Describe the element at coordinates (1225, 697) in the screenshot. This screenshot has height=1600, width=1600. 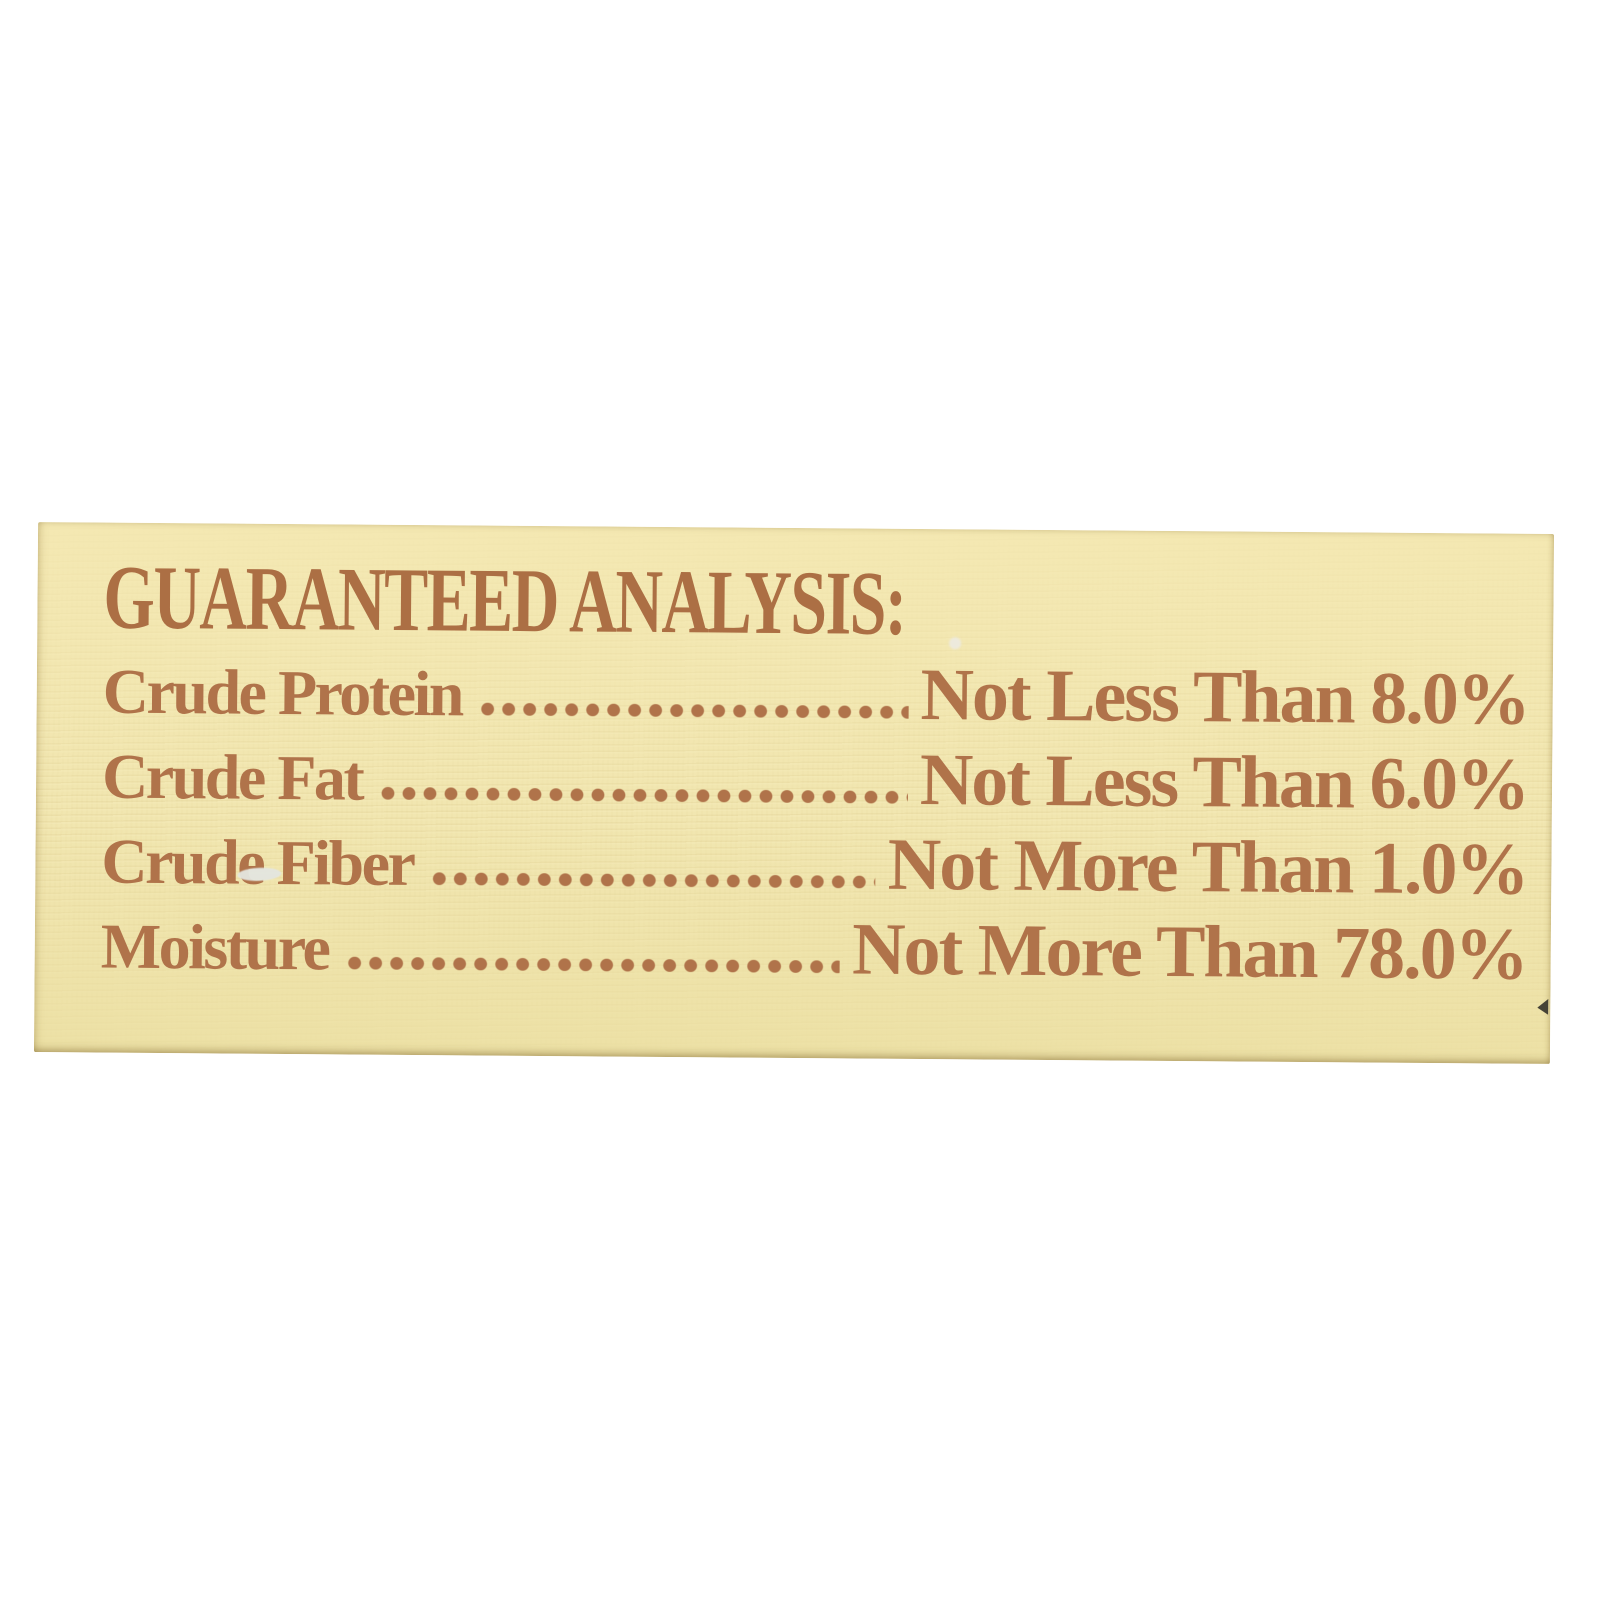
I see `nutrient-value: Not Less Than 8.0%` at that location.